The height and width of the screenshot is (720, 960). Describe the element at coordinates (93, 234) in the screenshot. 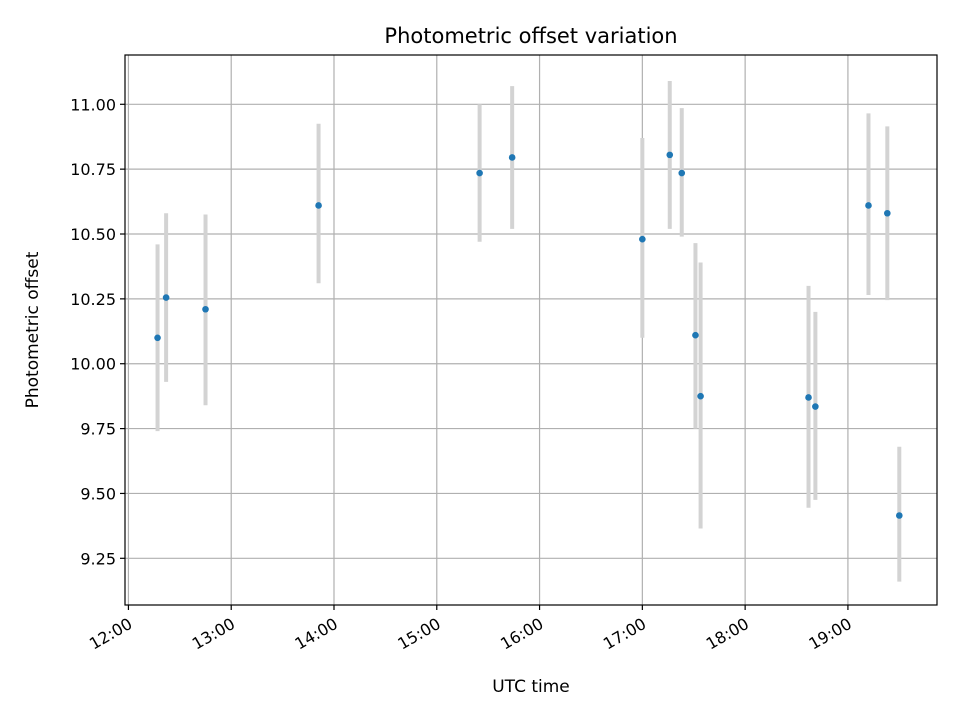

I see `y-tick-label: 10.50` at that location.